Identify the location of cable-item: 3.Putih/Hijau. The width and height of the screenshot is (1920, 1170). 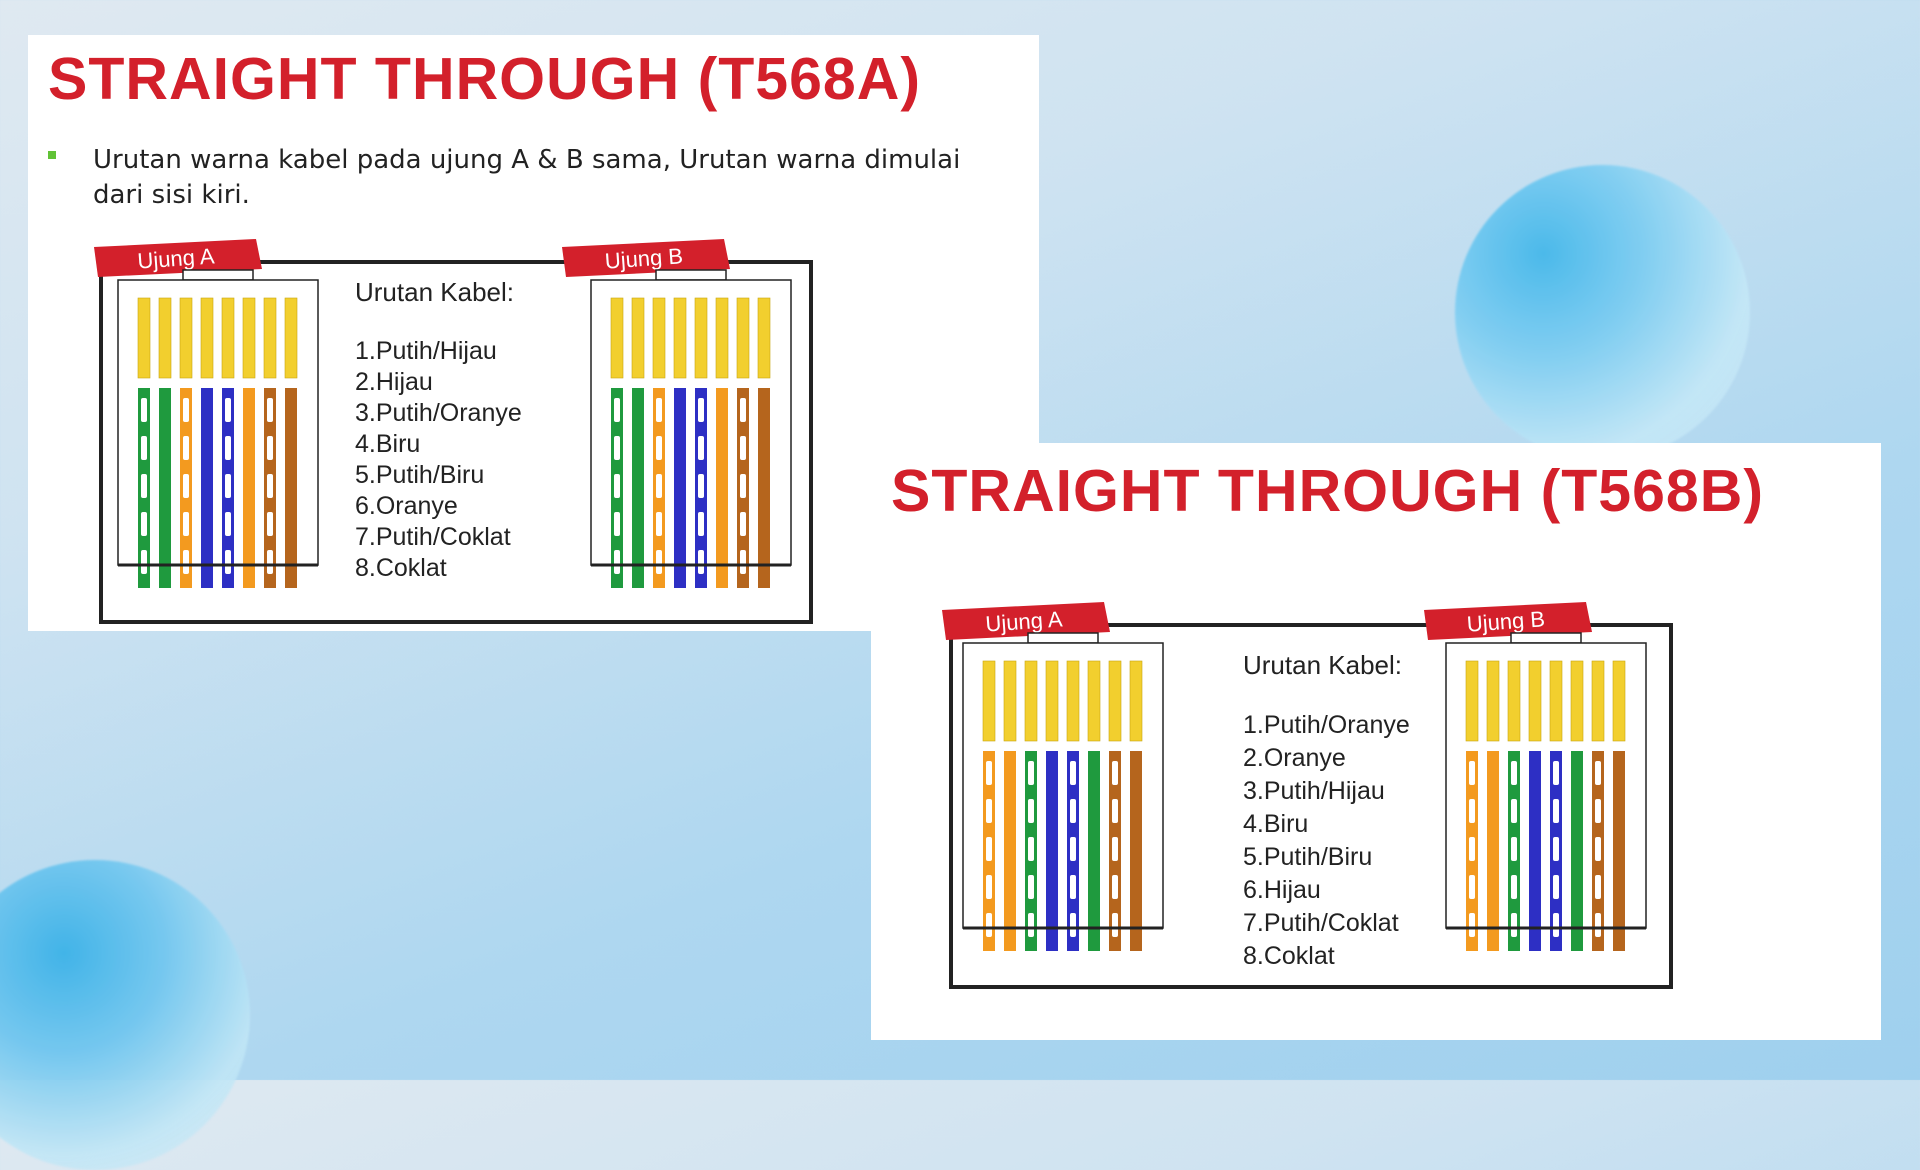
(1314, 791).